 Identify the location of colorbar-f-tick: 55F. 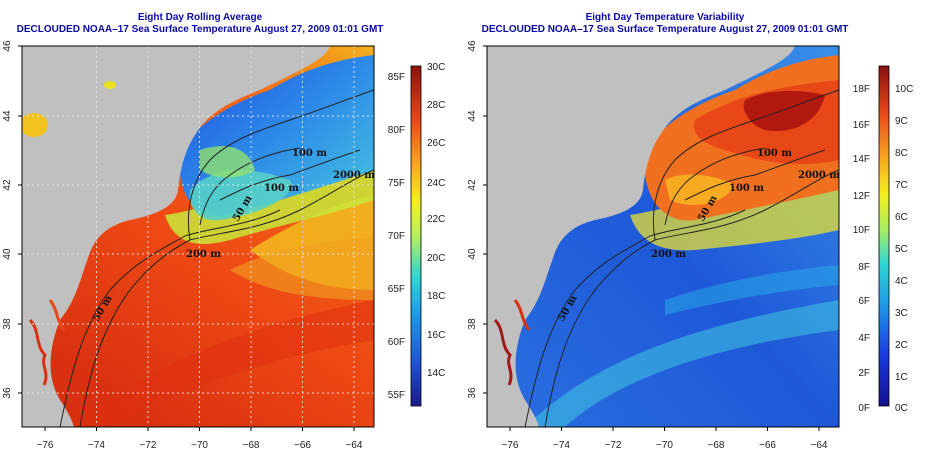
(396, 395).